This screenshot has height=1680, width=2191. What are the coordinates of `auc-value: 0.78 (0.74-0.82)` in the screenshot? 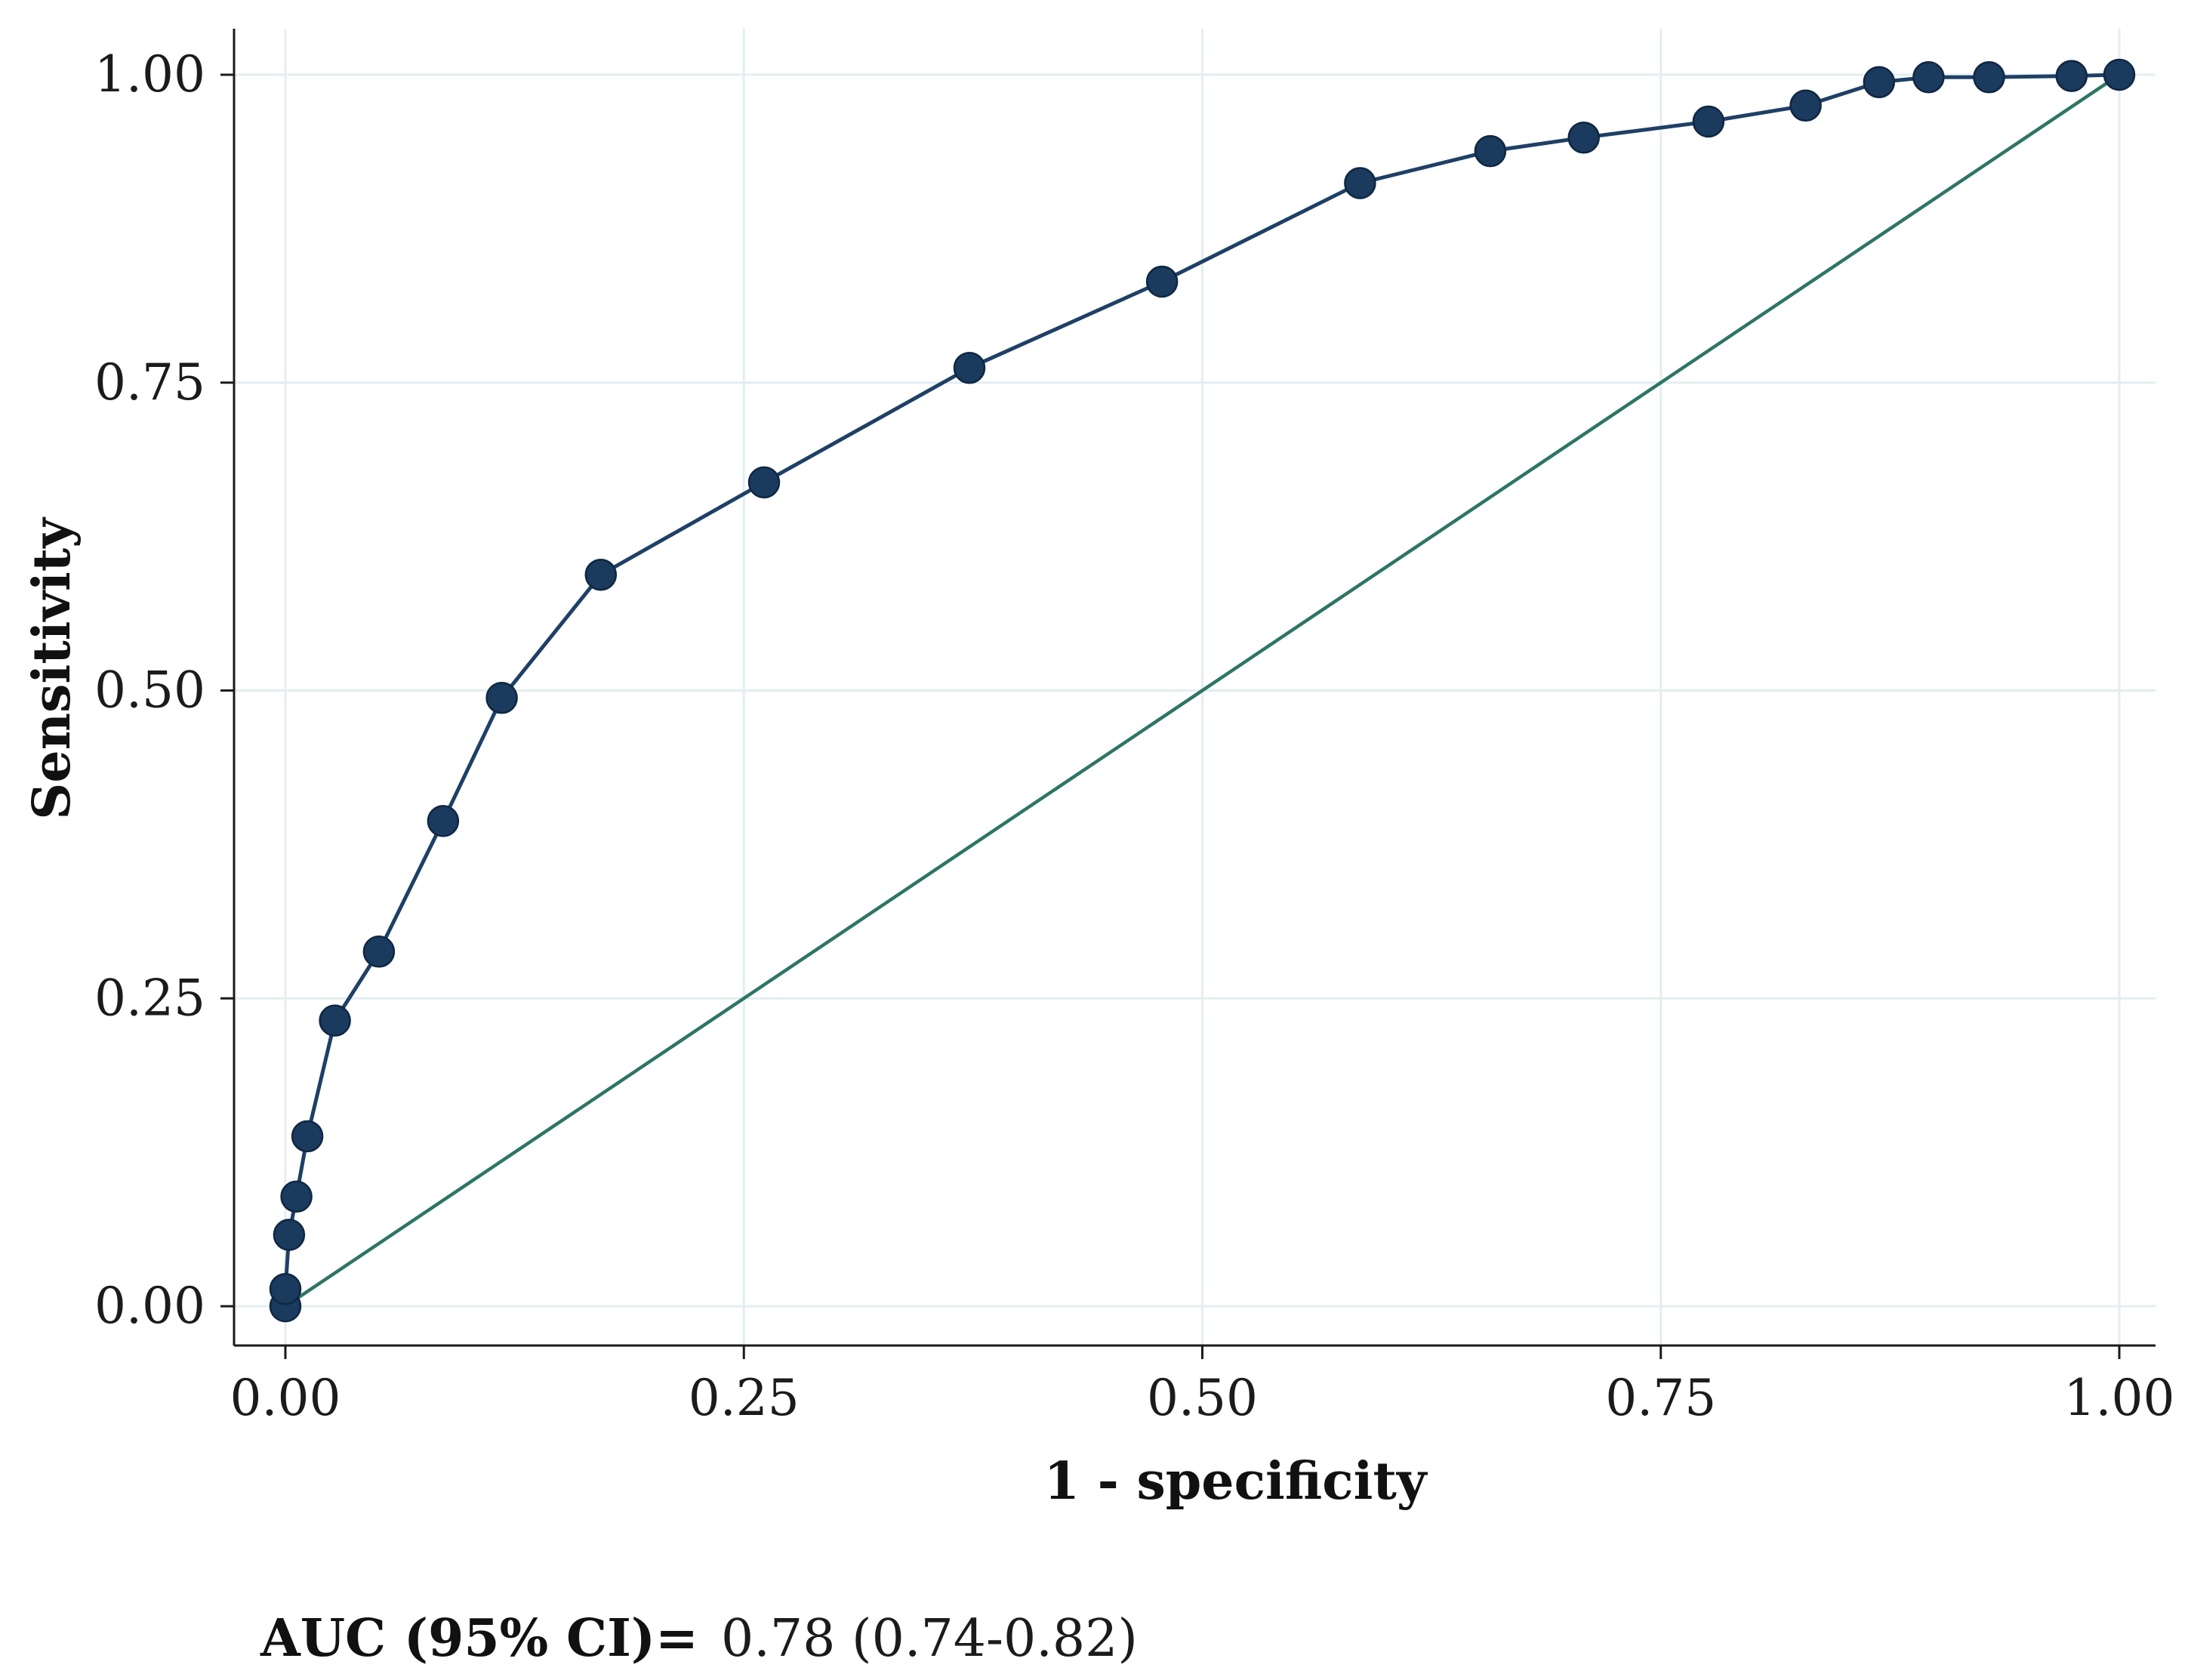 It's located at (929, 1639).